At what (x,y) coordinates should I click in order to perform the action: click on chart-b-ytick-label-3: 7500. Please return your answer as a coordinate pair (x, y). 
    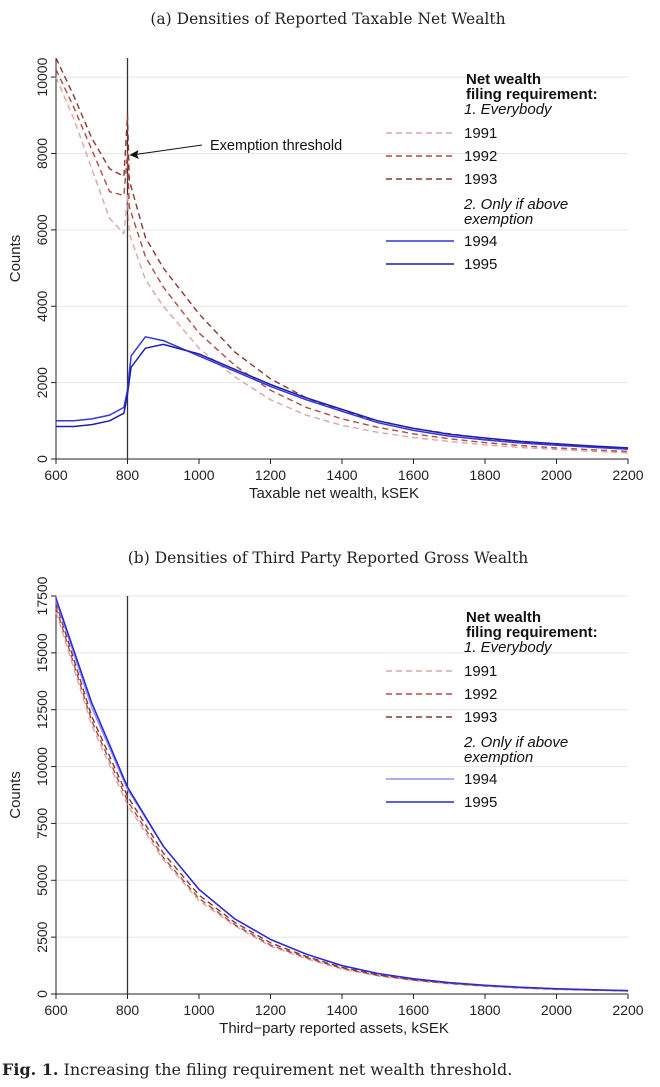
    Looking at the image, I should click on (42, 823).